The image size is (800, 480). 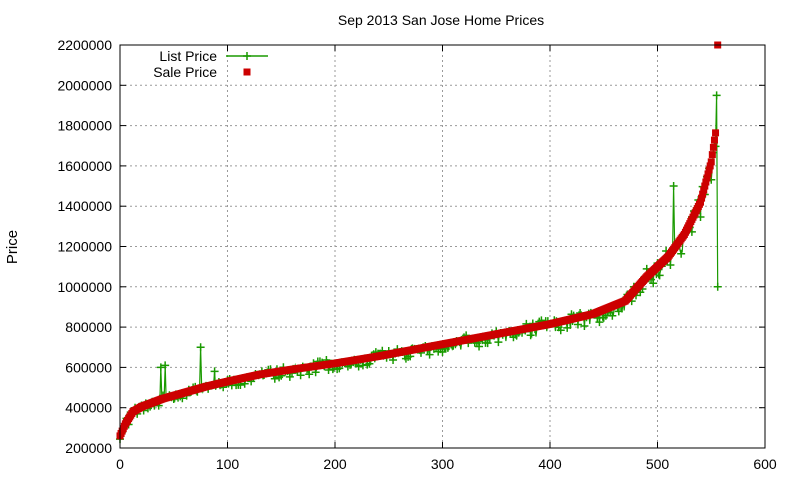 What do you see at coordinates (441, 20) in the screenshot?
I see `chart-title: Sep 2013 San Jose Home Prices` at bounding box center [441, 20].